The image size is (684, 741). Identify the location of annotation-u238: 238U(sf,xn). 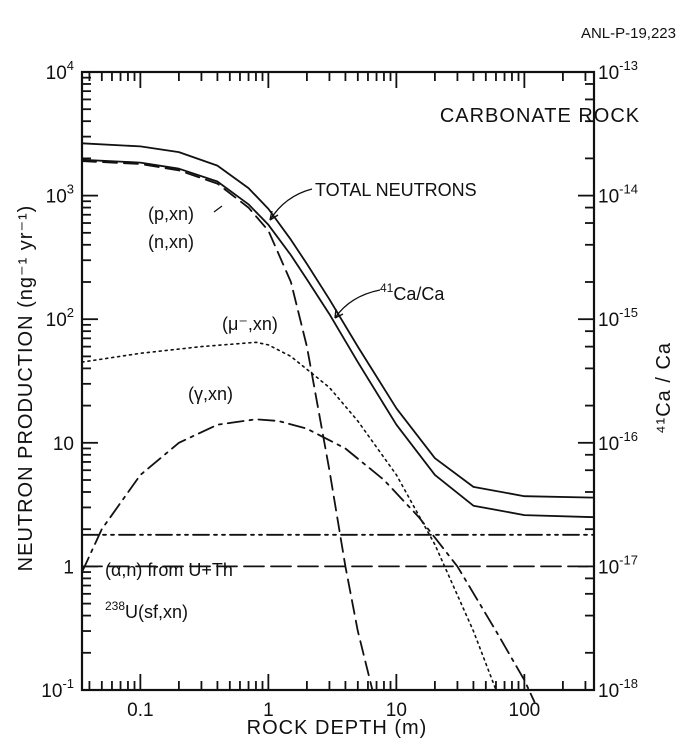
(146, 610).